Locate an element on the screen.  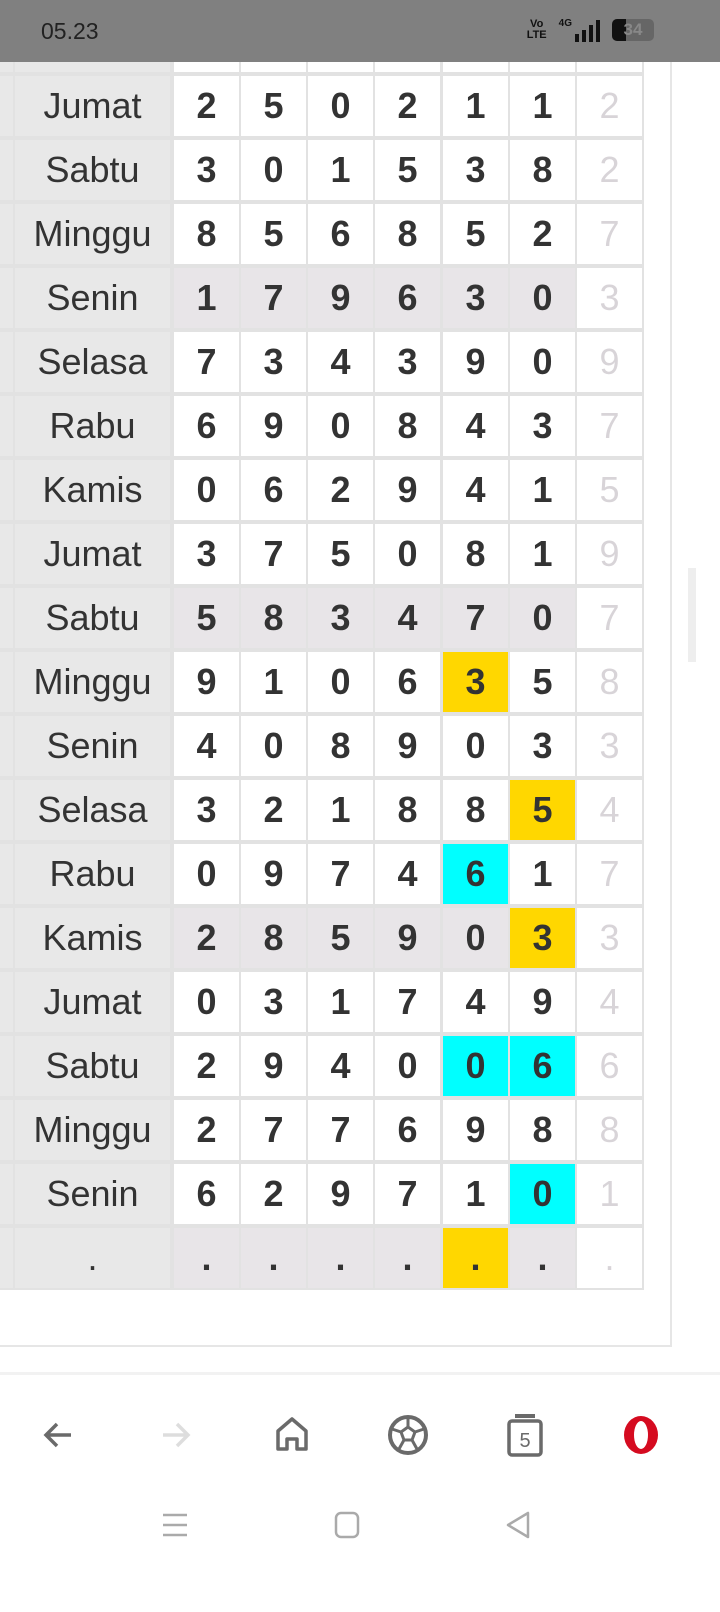
result-cell: 9 is located at coordinates (609, 362).